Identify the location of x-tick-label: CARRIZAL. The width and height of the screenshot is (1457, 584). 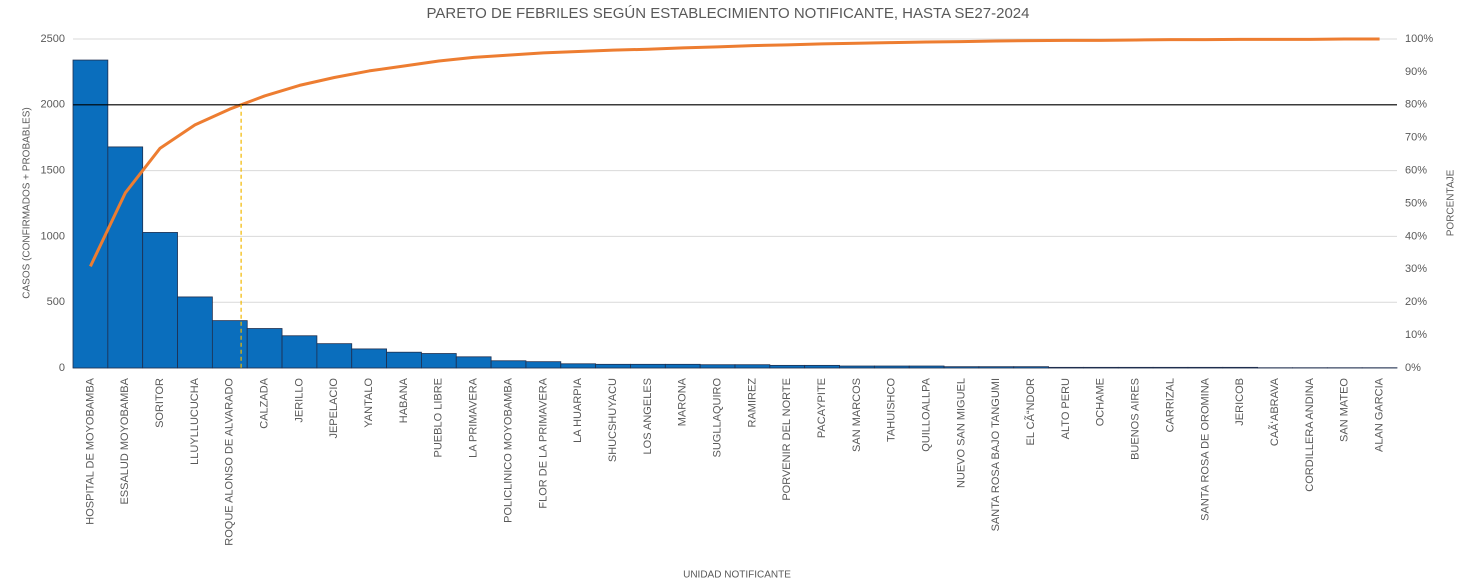
(1170, 405).